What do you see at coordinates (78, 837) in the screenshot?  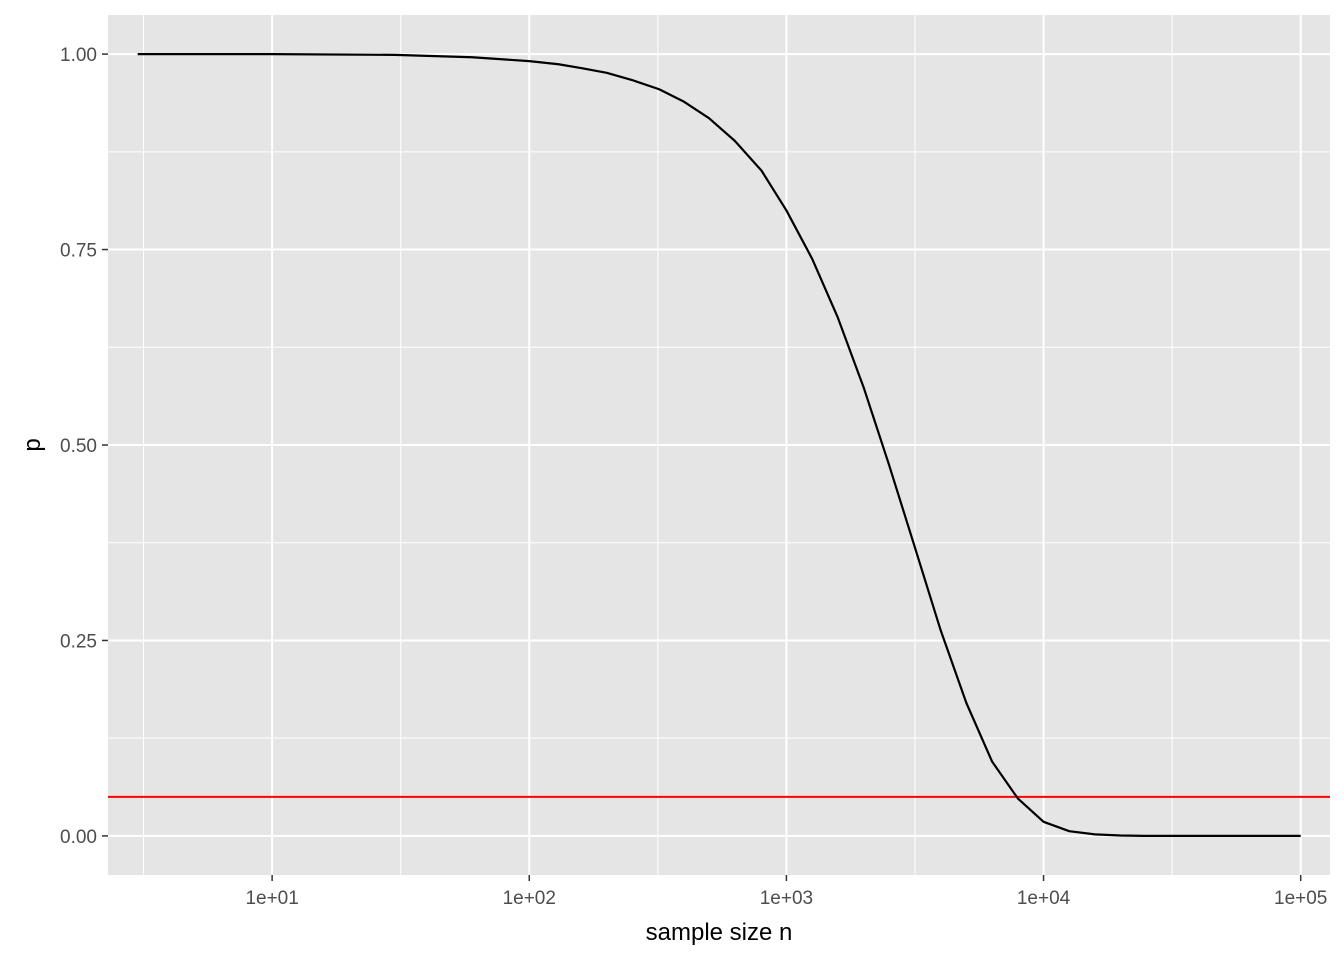 I see `y-tick-label: 0.00` at bounding box center [78, 837].